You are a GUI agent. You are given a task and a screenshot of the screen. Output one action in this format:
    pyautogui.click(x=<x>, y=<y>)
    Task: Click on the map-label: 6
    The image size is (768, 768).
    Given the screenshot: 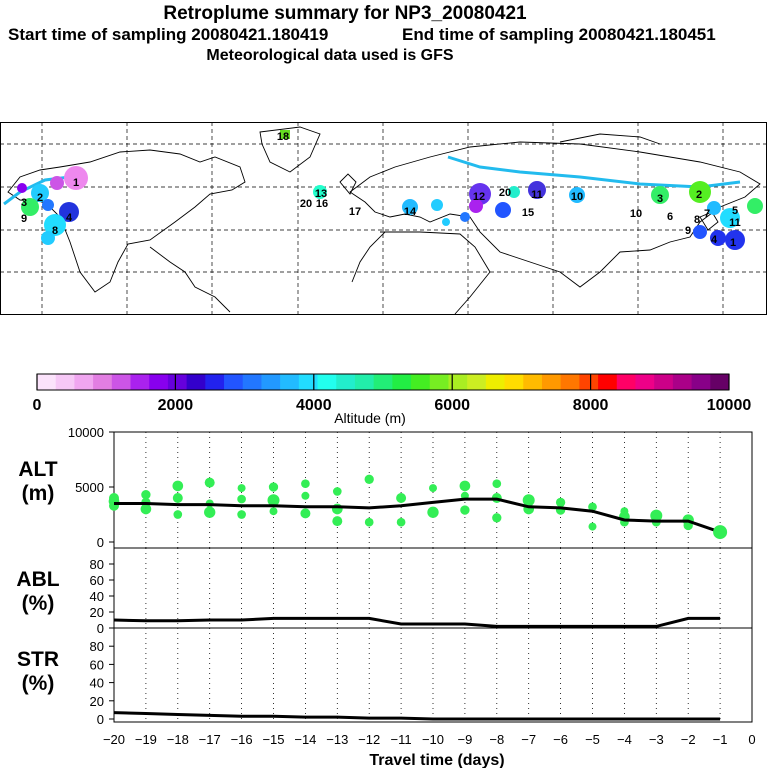 What is the action you would take?
    pyautogui.click(x=670, y=217)
    